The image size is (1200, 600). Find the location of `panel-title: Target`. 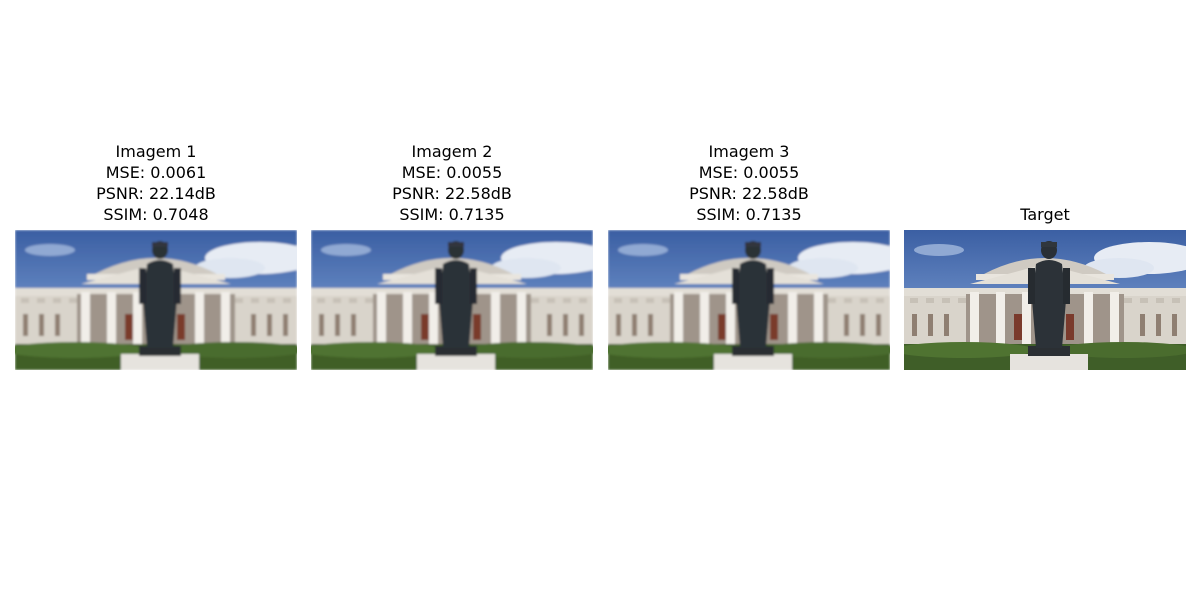

panel-title: Target is located at coordinates (1045, 214).